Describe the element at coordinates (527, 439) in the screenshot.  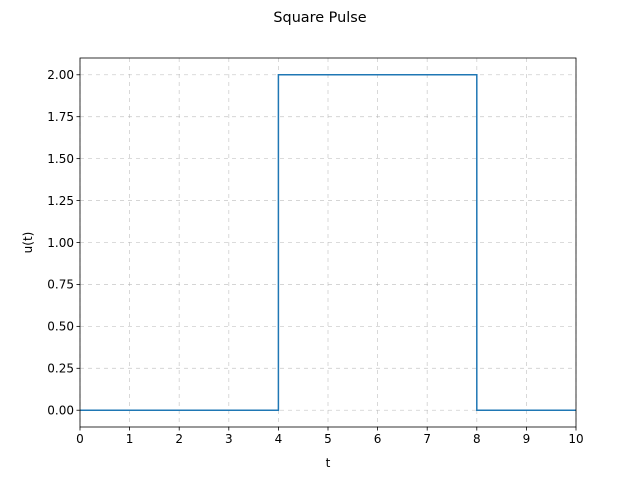
I see `x-tick-label: 9` at that location.